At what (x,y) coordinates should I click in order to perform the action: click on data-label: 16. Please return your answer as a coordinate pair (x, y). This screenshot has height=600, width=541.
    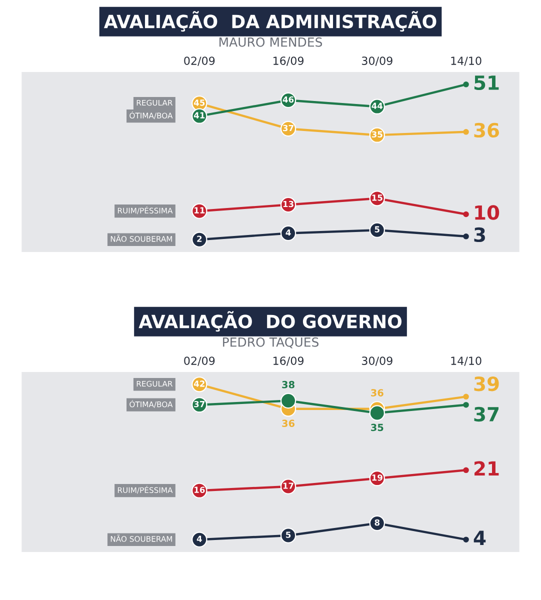
    Looking at the image, I should click on (199, 489).